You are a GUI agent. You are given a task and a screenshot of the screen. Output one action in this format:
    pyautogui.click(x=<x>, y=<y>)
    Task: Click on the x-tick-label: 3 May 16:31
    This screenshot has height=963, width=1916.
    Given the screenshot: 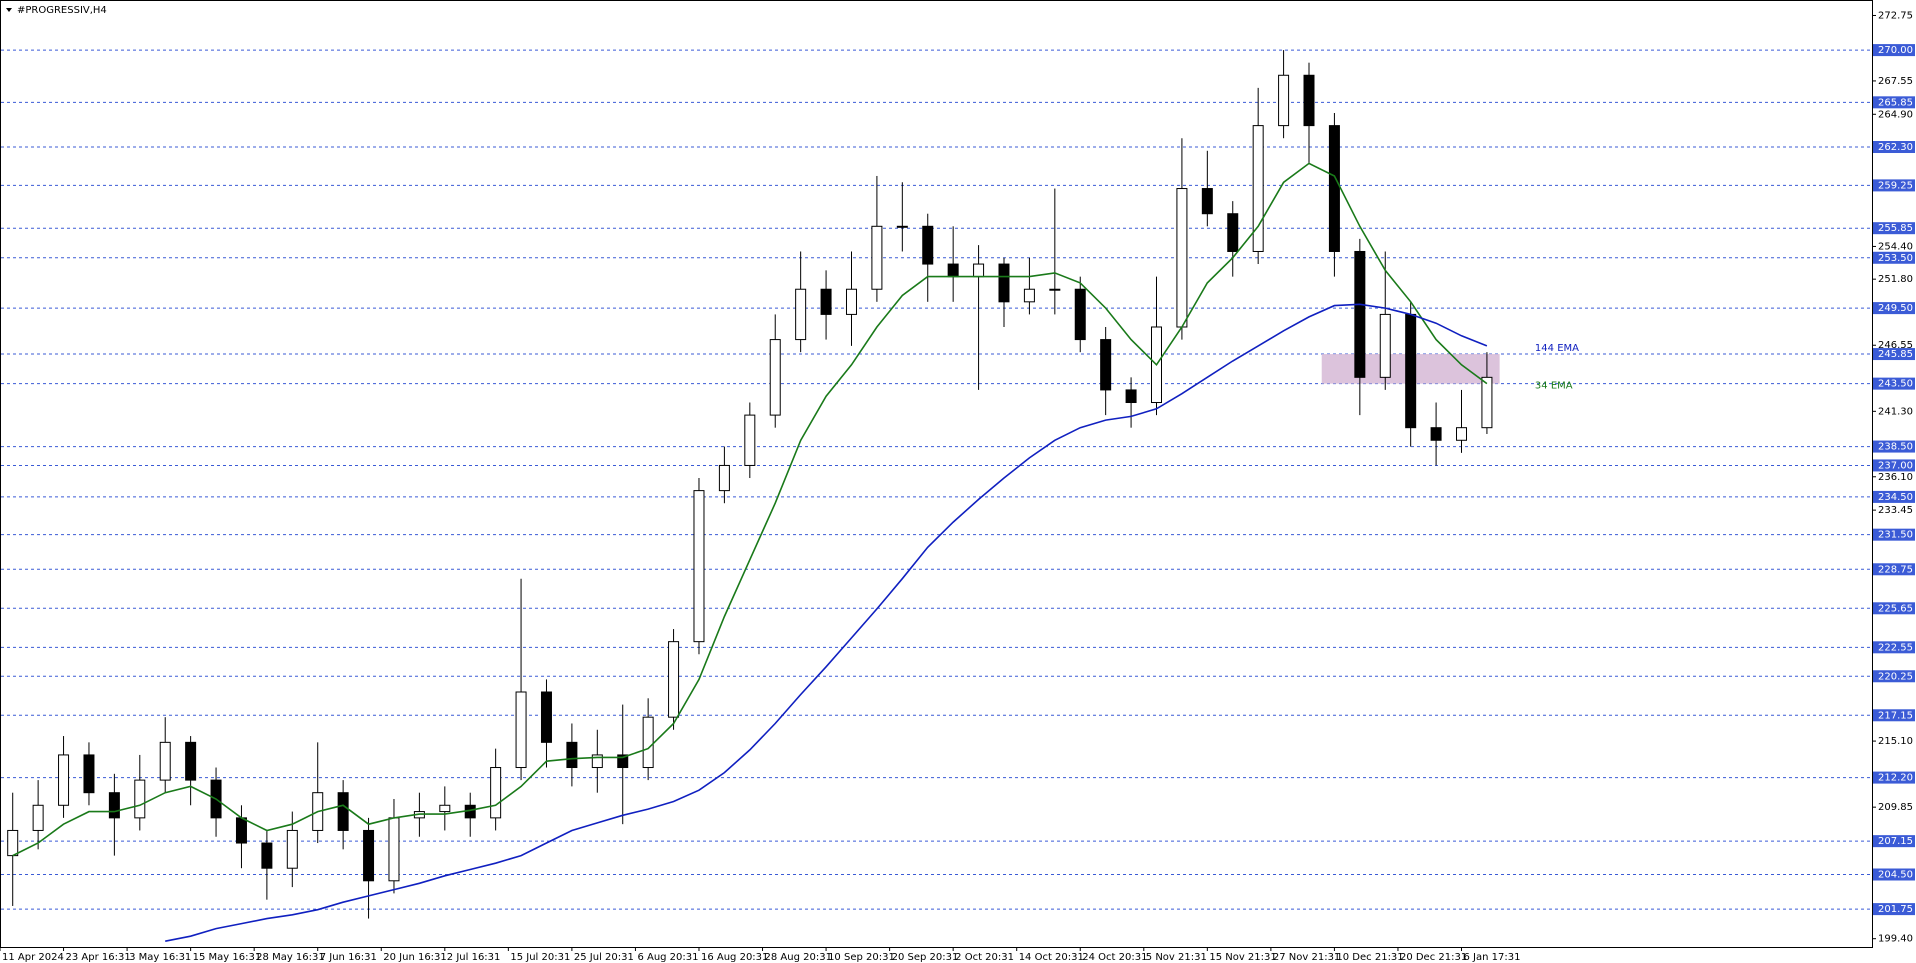 What is the action you would take?
    pyautogui.click(x=160, y=957)
    